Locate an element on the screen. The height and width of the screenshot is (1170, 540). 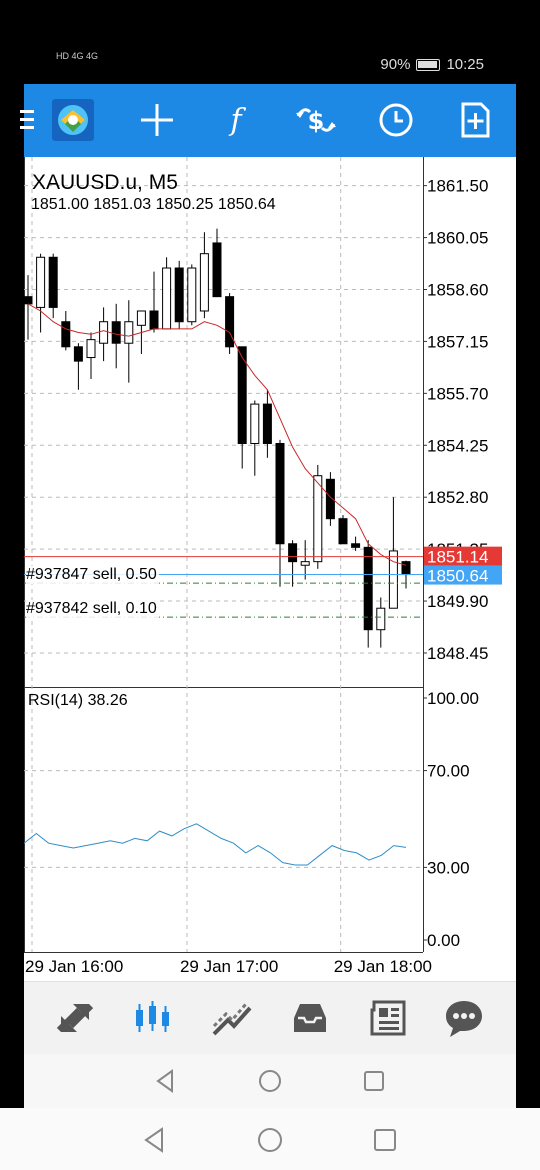
bottom-nav is located at coordinates (270, 1017).